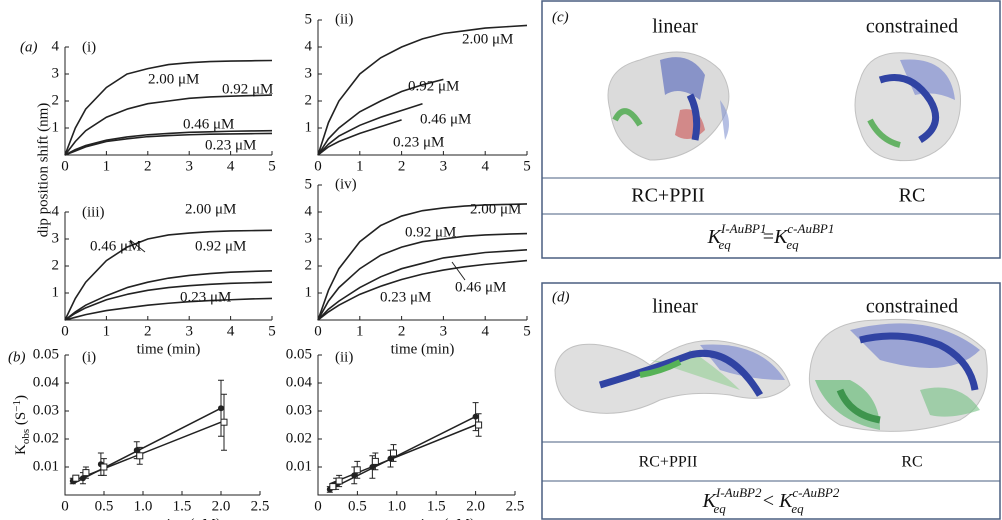  Describe the element at coordinates (815, 492) in the screenshot. I see `eq-sup: c-AuBP2` at that location.